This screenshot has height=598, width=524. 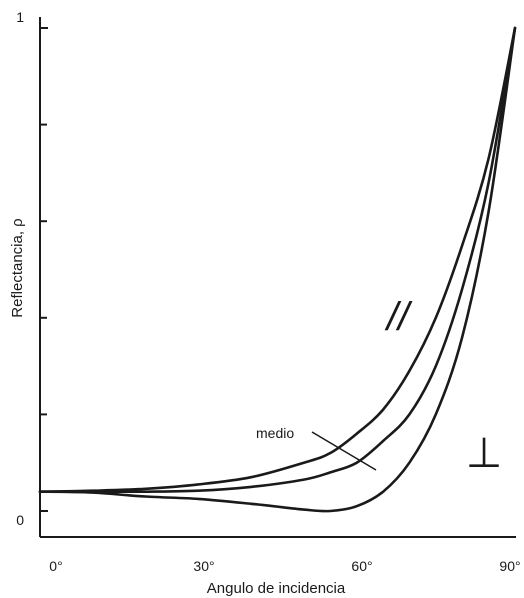 What do you see at coordinates (17, 267) in the screenshot?
I see `y-axis-label: Reflectancia, ρ` at bounding box center [17, 267].